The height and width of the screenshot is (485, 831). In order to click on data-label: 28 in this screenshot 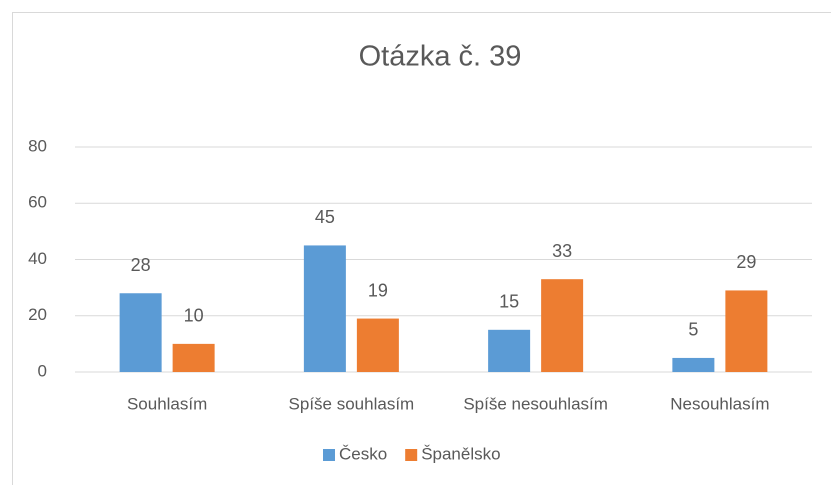, I will do `click(141, 265)`.